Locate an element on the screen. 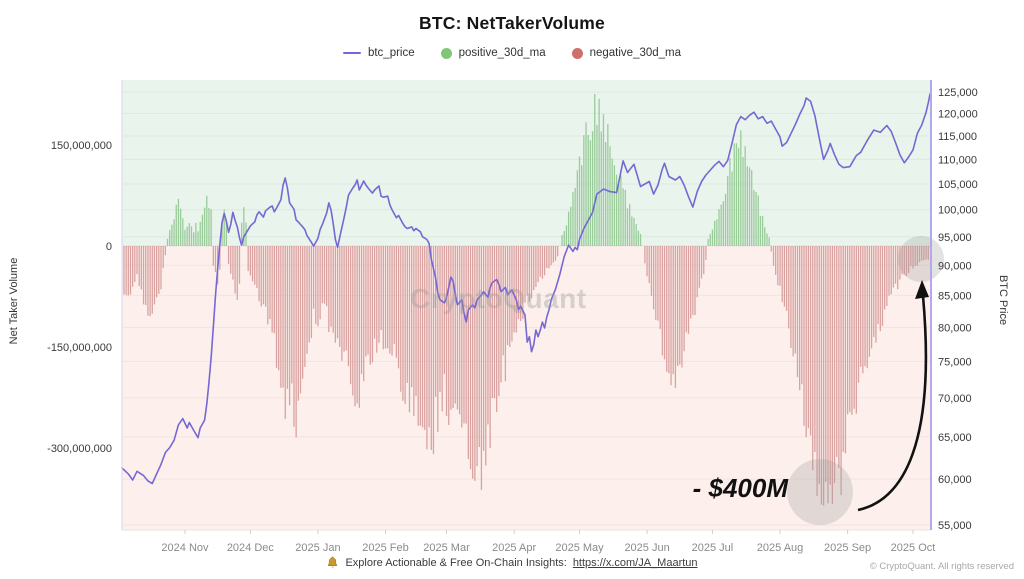  svg-text: 2025 Jan is located at coordinates (317, 548).